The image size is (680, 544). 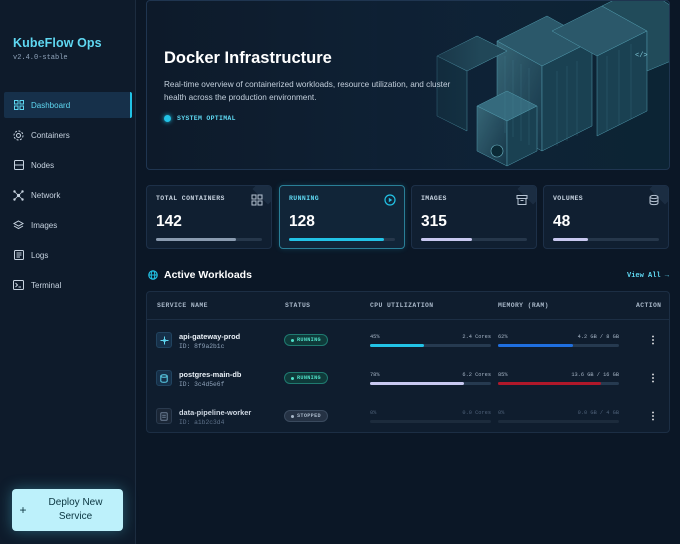 I want to click on stat-label: IMAGES, so click(x=434, y=198).